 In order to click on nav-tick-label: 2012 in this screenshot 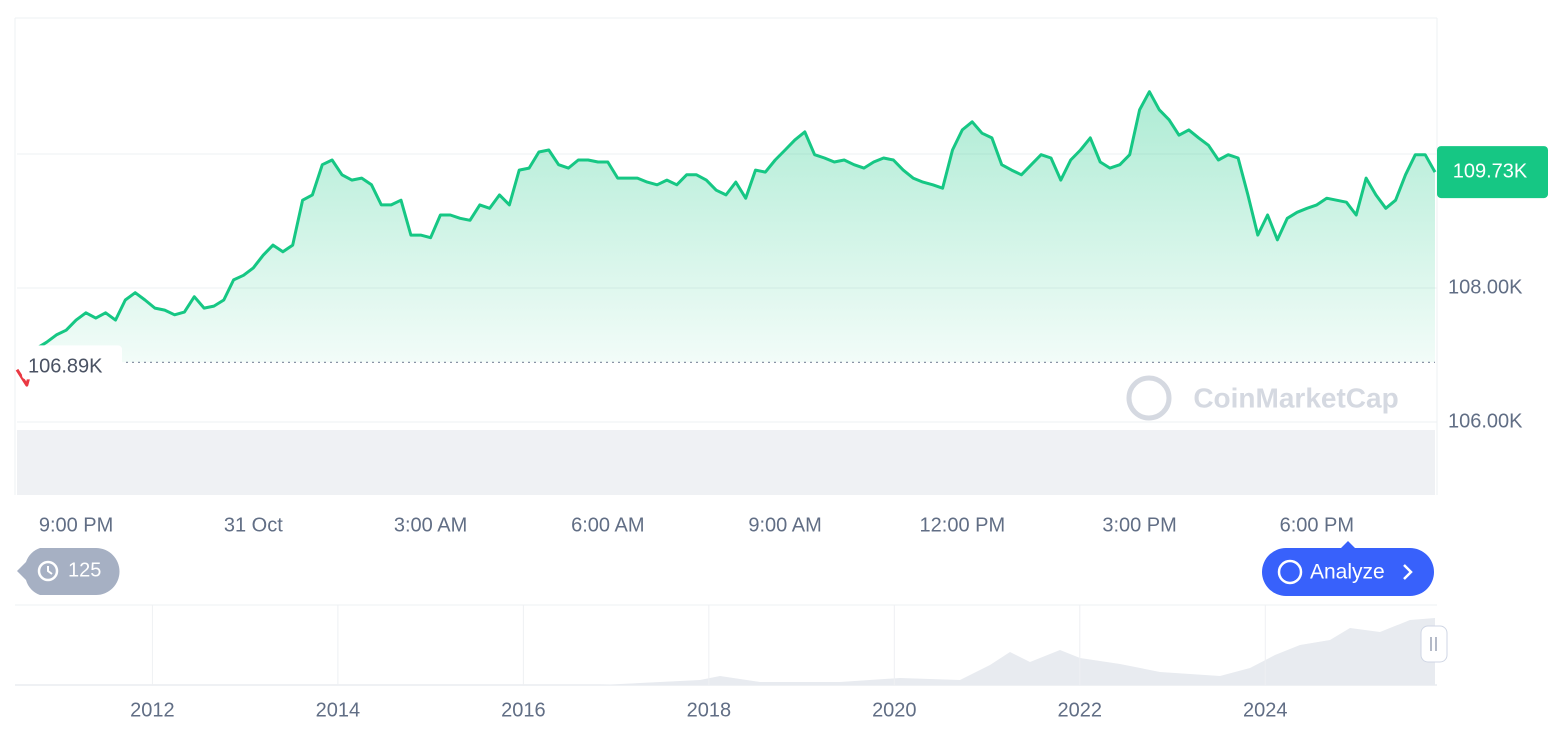, I will do `click(152, 710)`.